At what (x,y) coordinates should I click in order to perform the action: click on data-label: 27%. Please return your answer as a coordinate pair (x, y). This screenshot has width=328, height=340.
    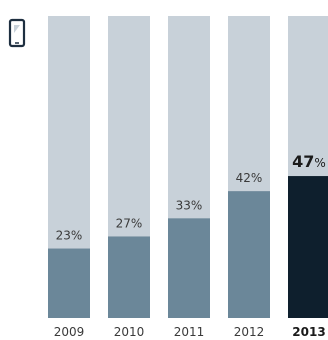
    Looking at the image, I should click on (129, 223).